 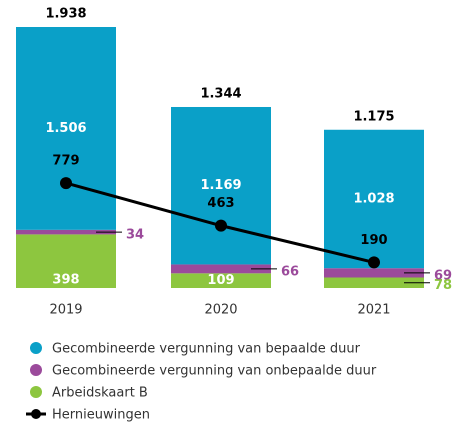 I want to click on value-label: 398, so click(x=65, y=280).